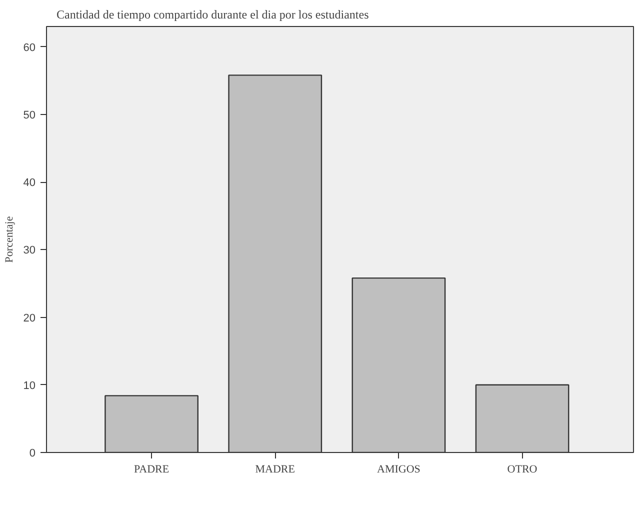  What do you see at coordinates (29, 250) in the screenshot?
I see `y-tick-label: 30` at bounding box center [29, 250].